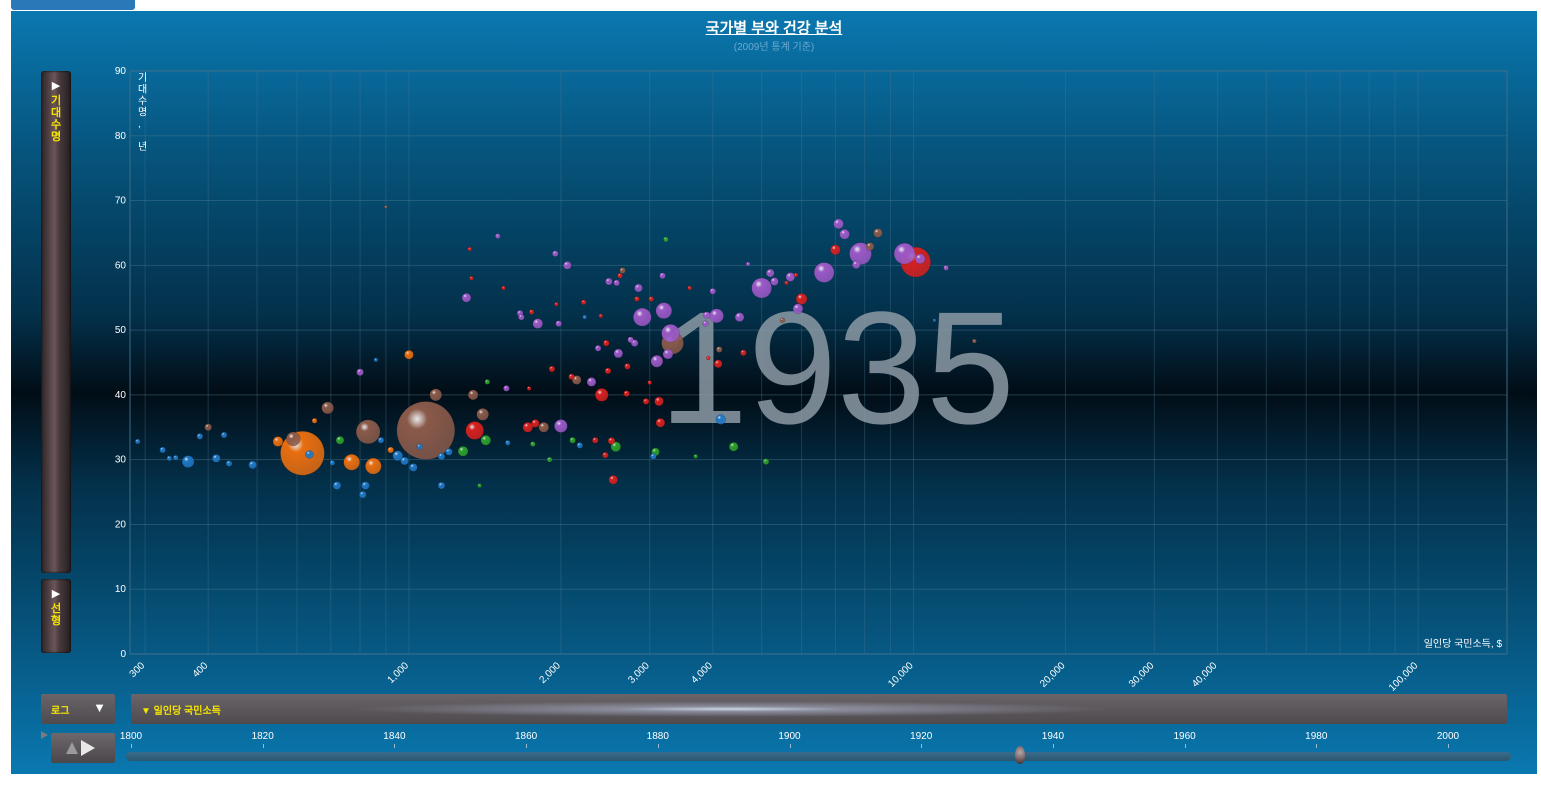 This screenshot has width=1541, height=789. I want to click on top-tab, so click(73, 5).